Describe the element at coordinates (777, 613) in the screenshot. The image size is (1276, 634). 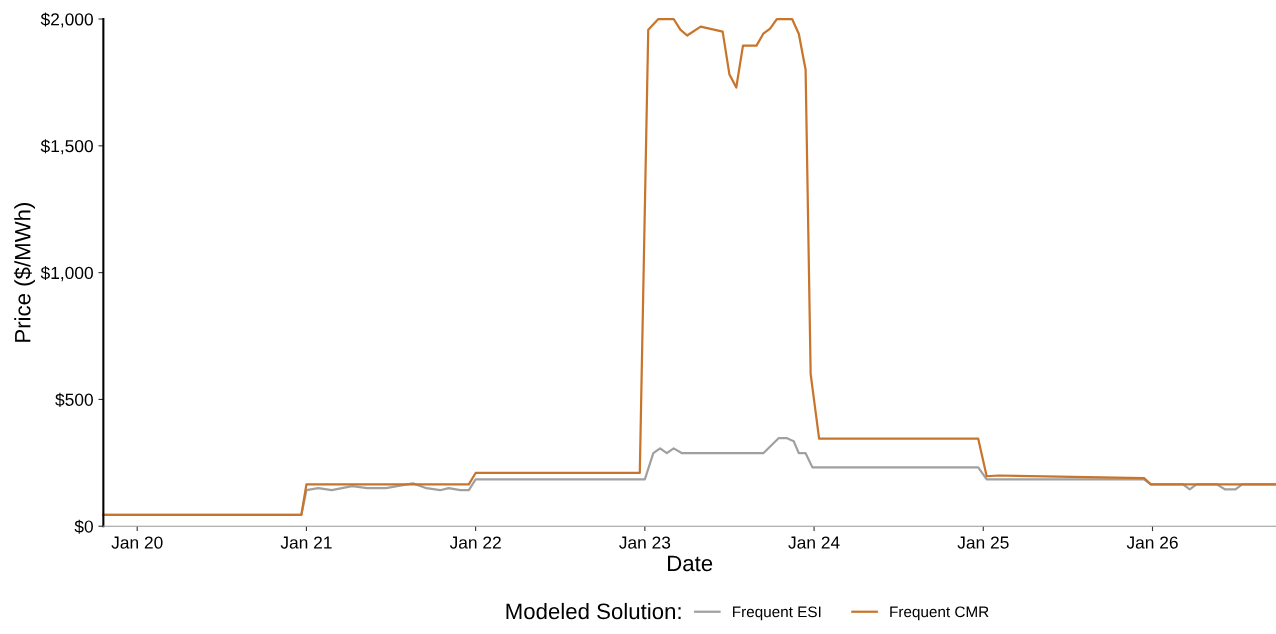
I see `legend-label: Frequent ESI` at that location.